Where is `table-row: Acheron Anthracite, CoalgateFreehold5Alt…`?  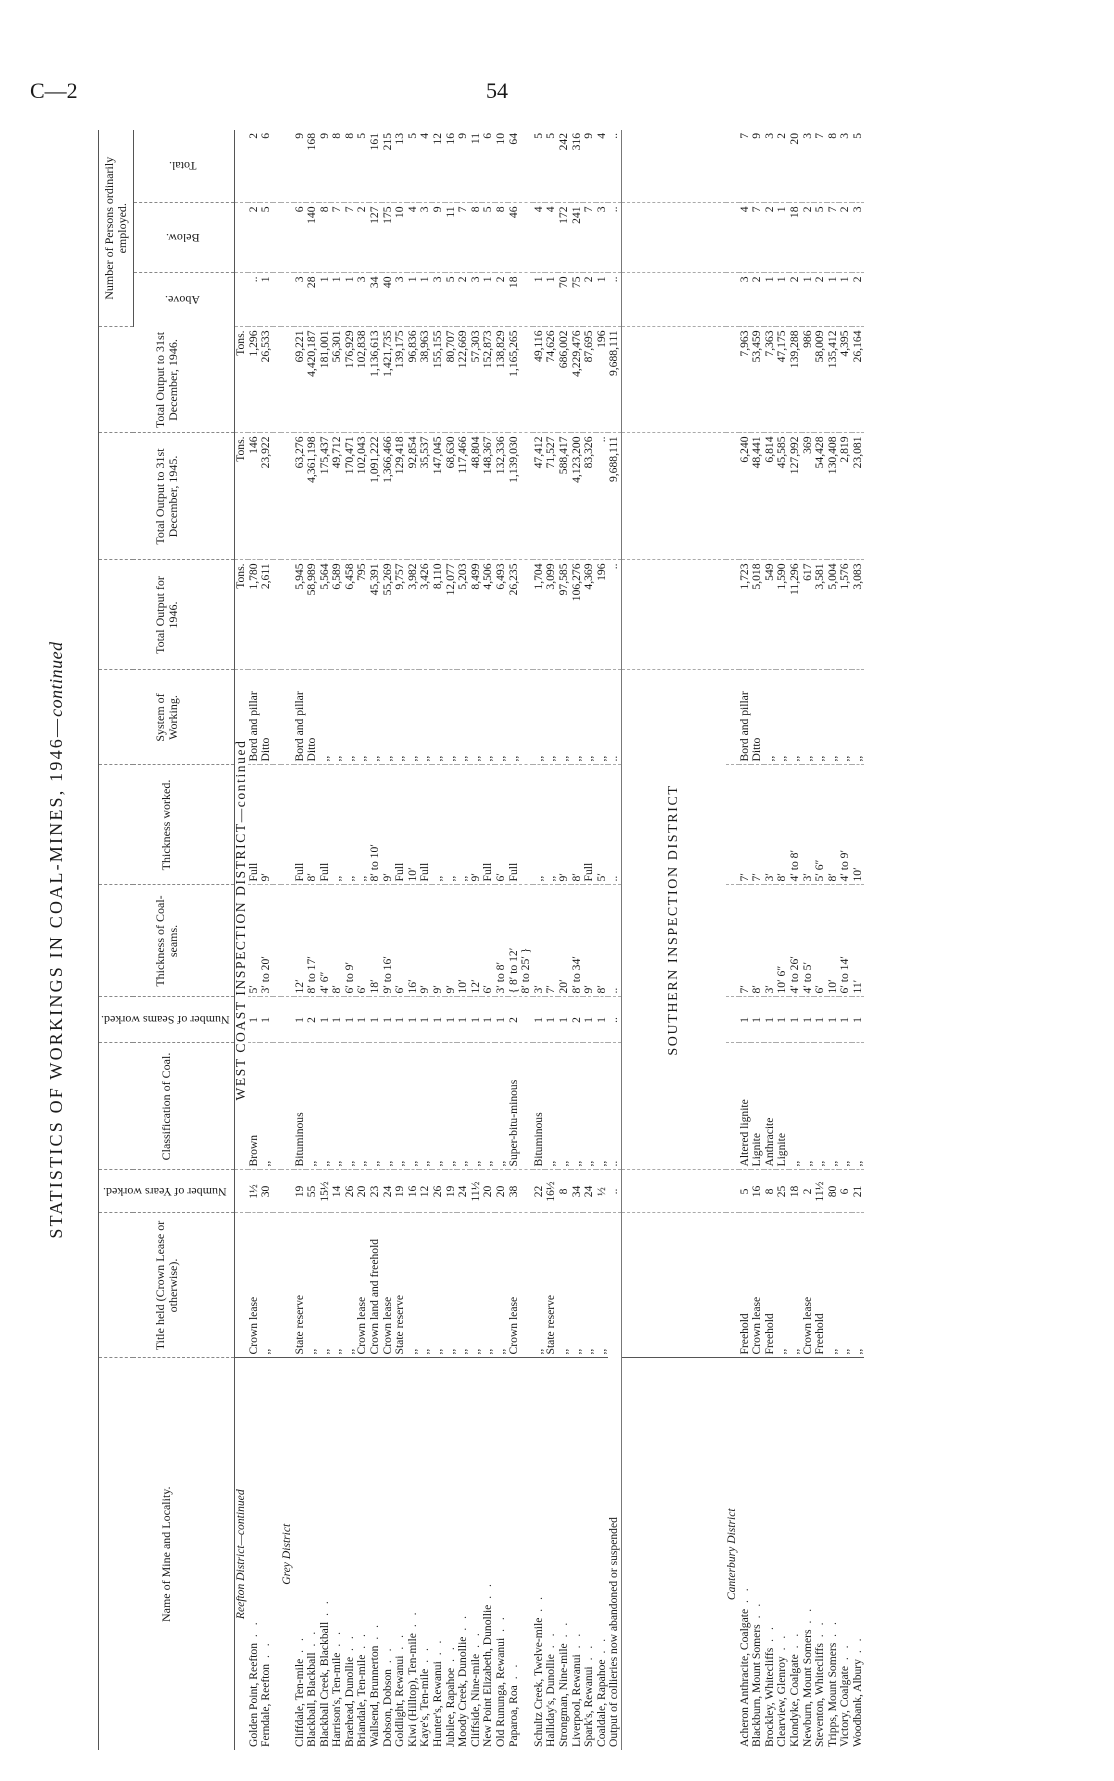 table-row: Acheron Anthracite, CoalgateFreehold5Alt… is located at coordinates (745, 940).